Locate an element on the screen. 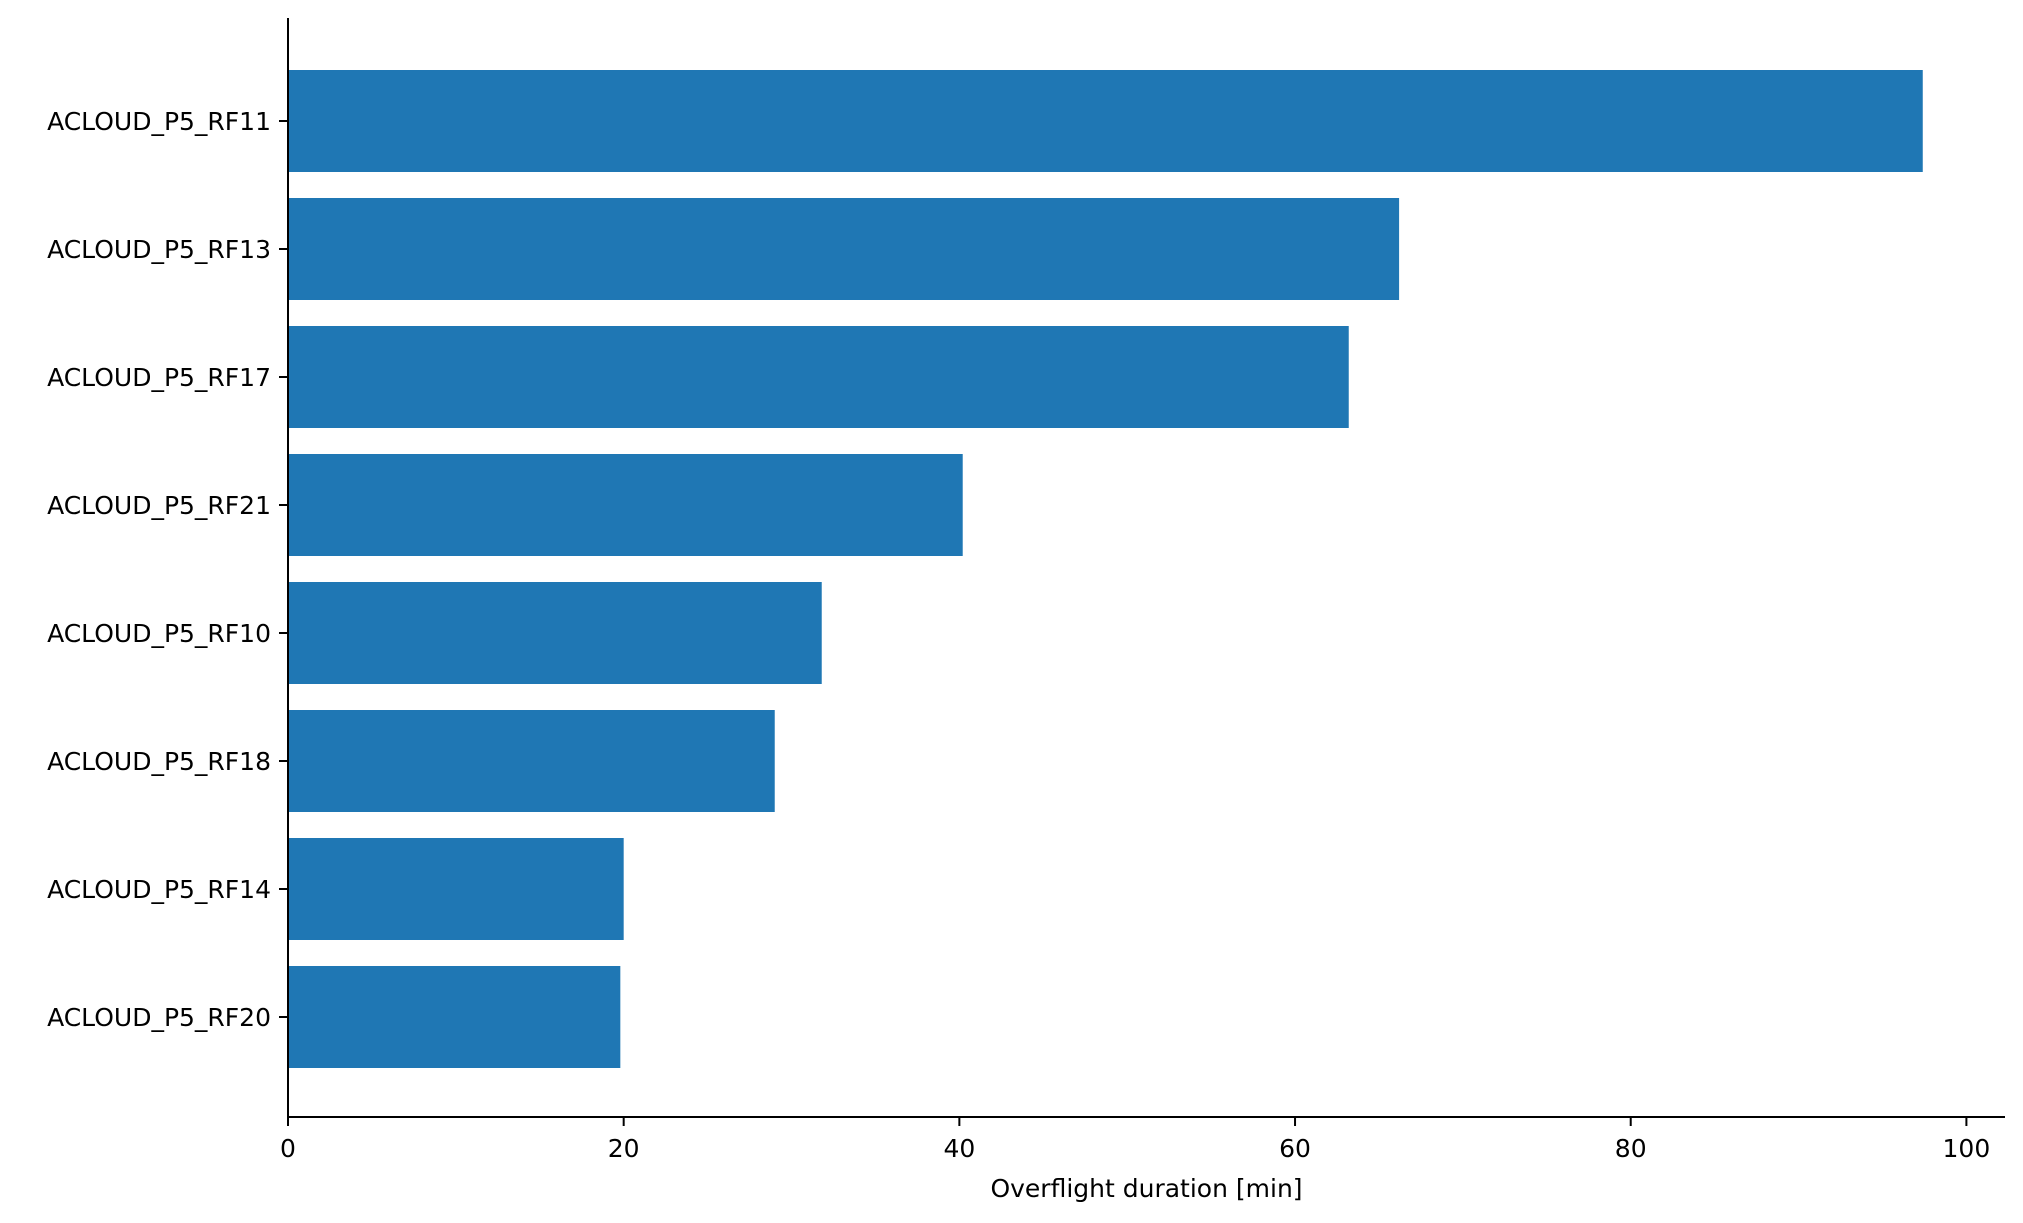 Image resolution: width=2023 pixels, height=1223 pixels. bar-acloud-p5-rf11 is located at coordinates (1105, 121).